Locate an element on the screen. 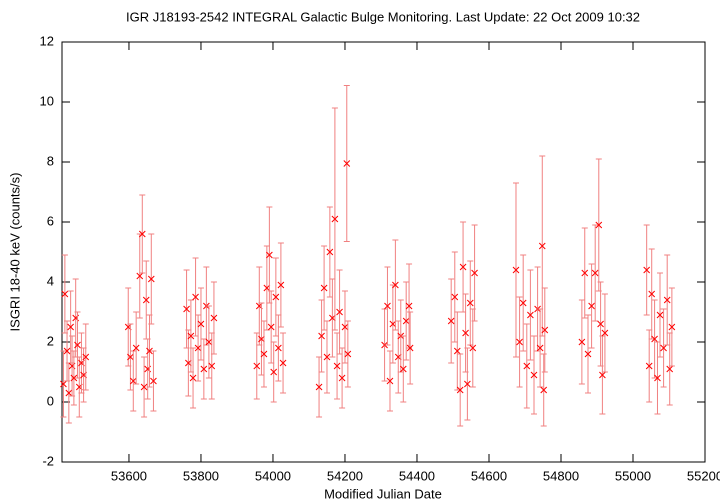 This screenshot has height=504, width=720. y-tick-label: 12 is located at coordinates (47, 40).